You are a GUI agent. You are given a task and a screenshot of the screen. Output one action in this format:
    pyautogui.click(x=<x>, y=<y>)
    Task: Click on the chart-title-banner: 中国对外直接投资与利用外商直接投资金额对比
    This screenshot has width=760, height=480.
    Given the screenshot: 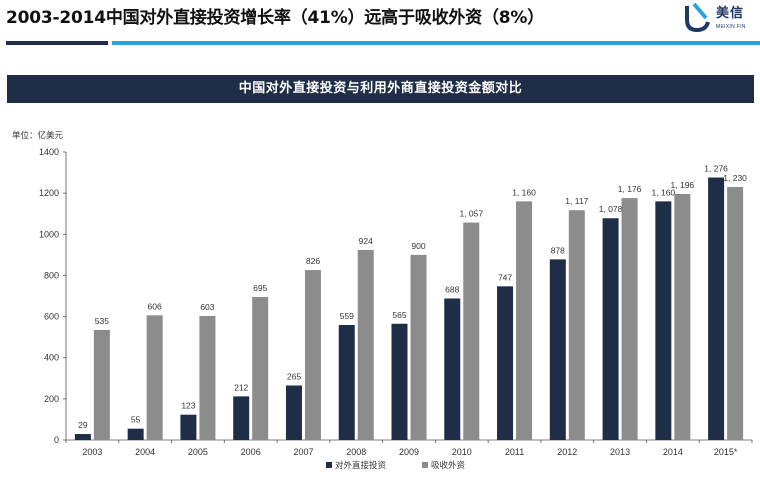 What is the action you would take?
    pyautogui.click(x=380, y=89)
    